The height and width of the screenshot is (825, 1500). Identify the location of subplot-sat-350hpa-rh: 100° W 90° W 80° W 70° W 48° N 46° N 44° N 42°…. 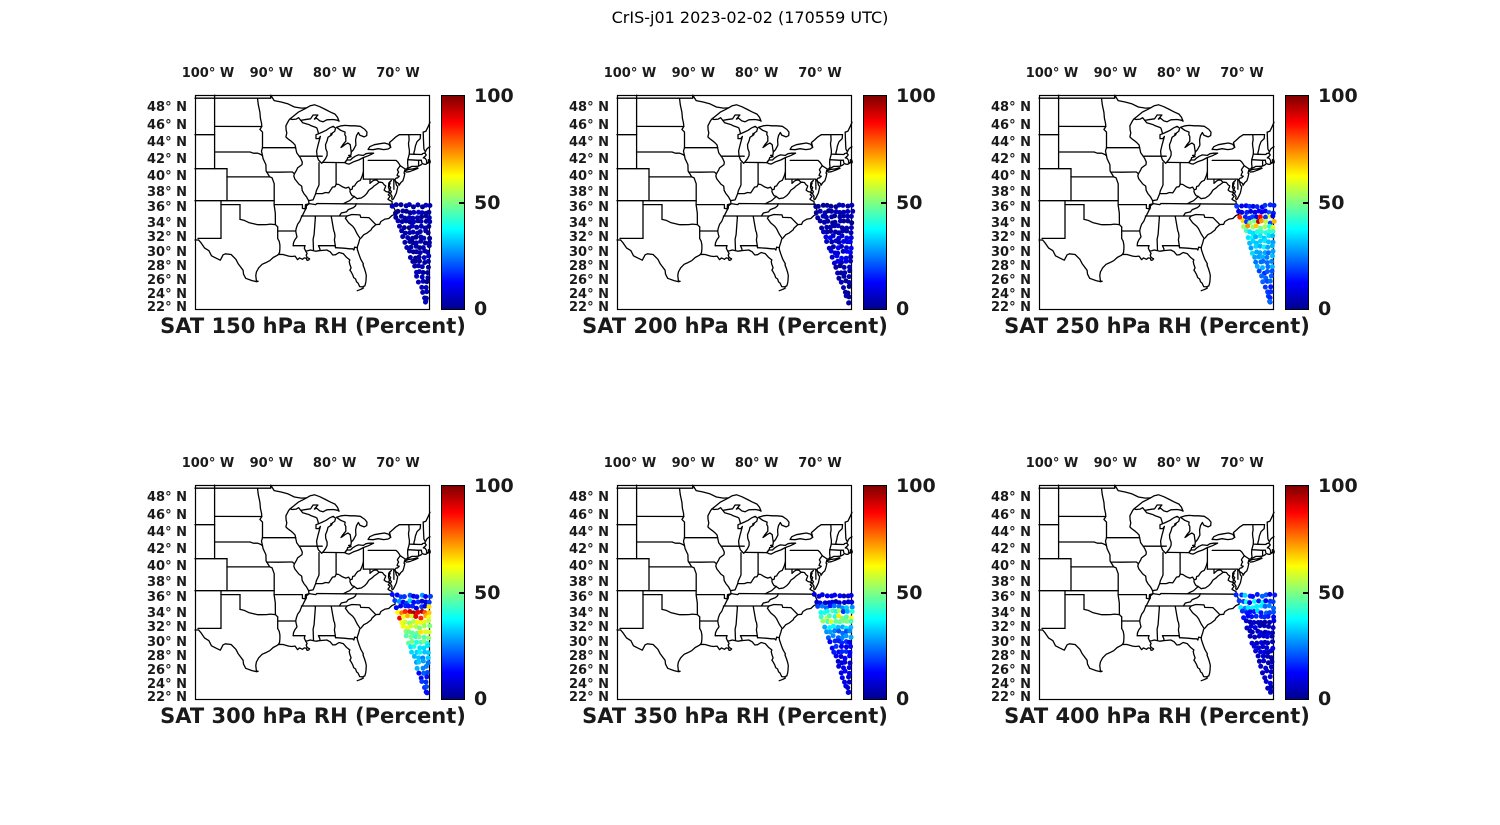
(752, 592).